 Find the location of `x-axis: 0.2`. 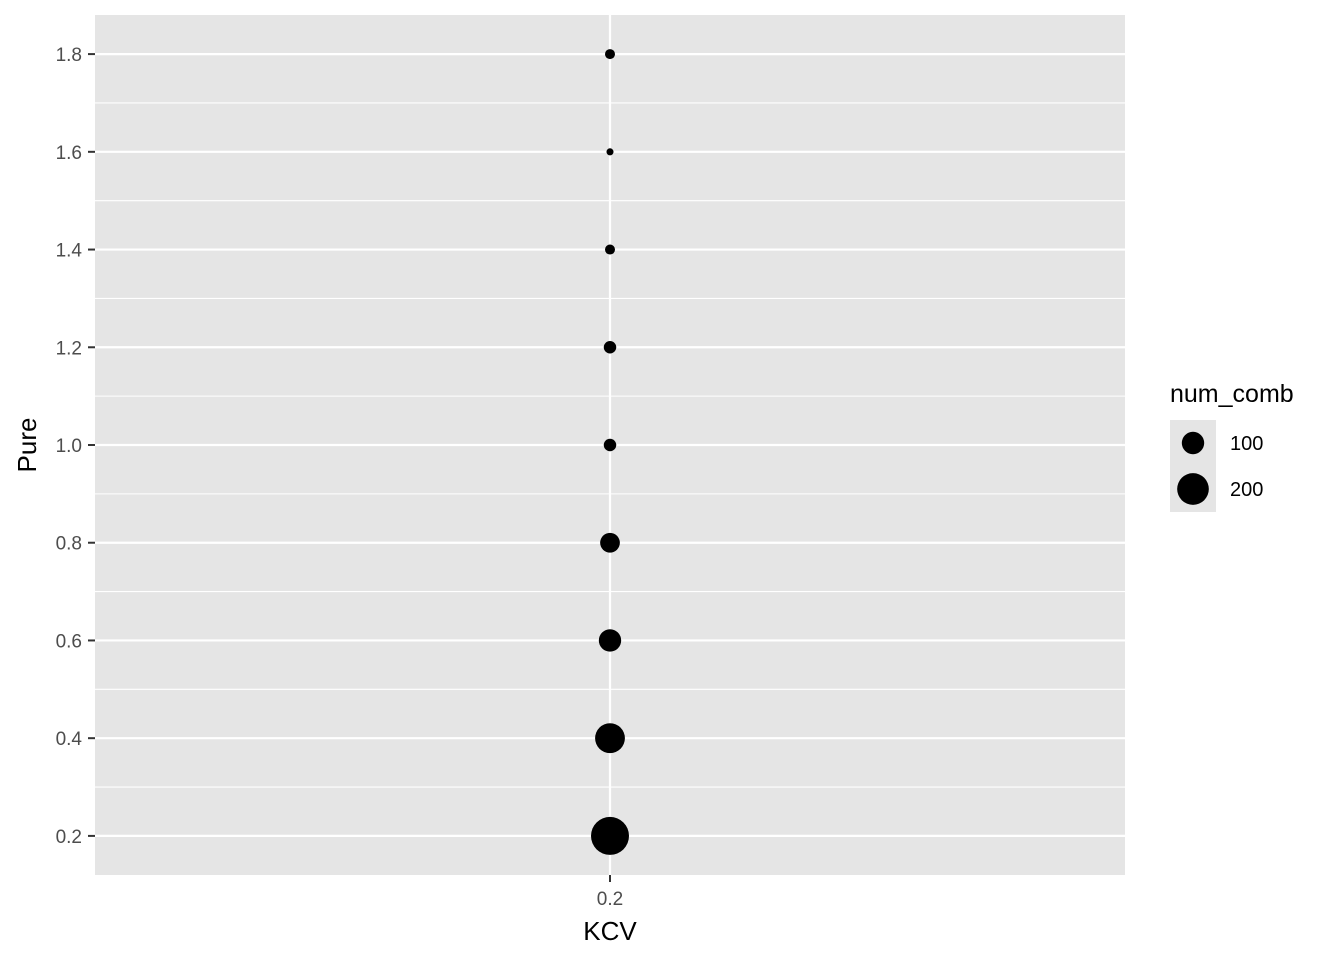

x-axis: 0.2 is located at coordinates (610, 892).